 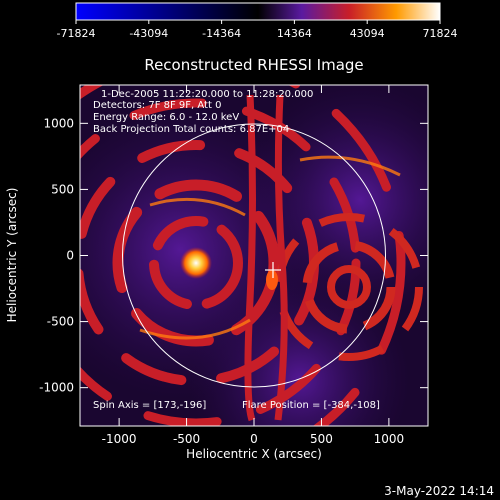 I want to click on y-tick-label: 0, so click(x=70, y=256).